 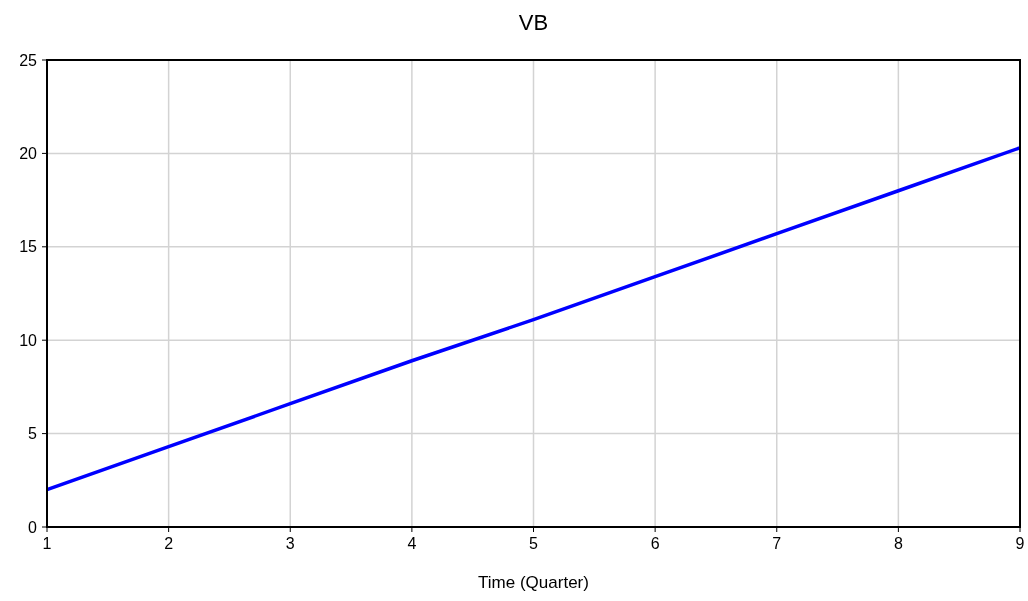 What do you see at coordinates (28, 60) in the screenshot?
I see `y-tick-label: 25` at bounding box center [28, 60].